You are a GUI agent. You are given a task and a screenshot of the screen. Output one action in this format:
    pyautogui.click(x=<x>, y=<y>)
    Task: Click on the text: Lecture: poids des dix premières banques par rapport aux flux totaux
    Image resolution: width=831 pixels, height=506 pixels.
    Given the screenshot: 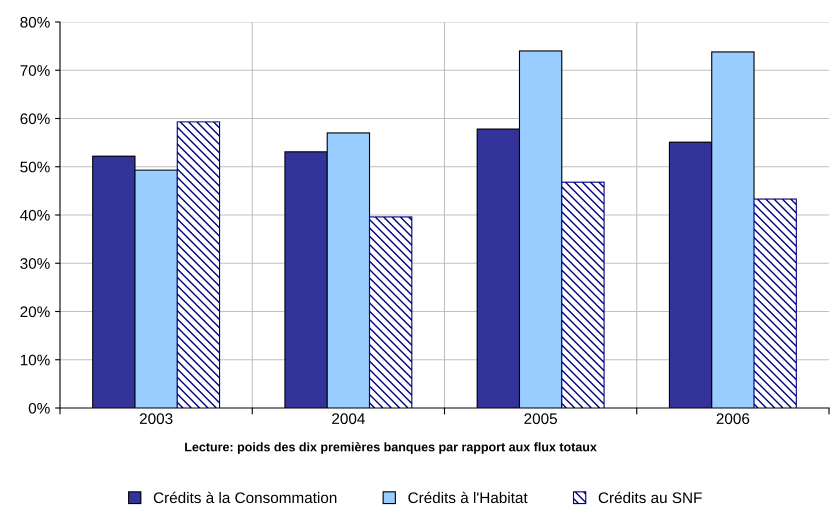 What is the action you would take?
    pyautogui.click(x=391, y=448)
    